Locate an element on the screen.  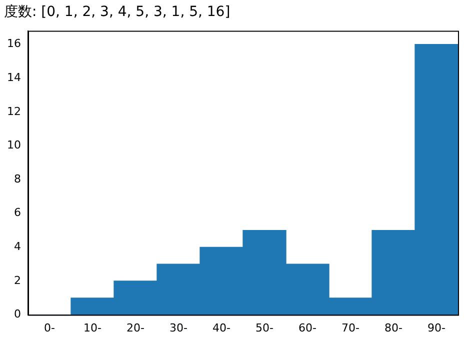
y-tick-label: 10 is located at coordinates (13, 145).